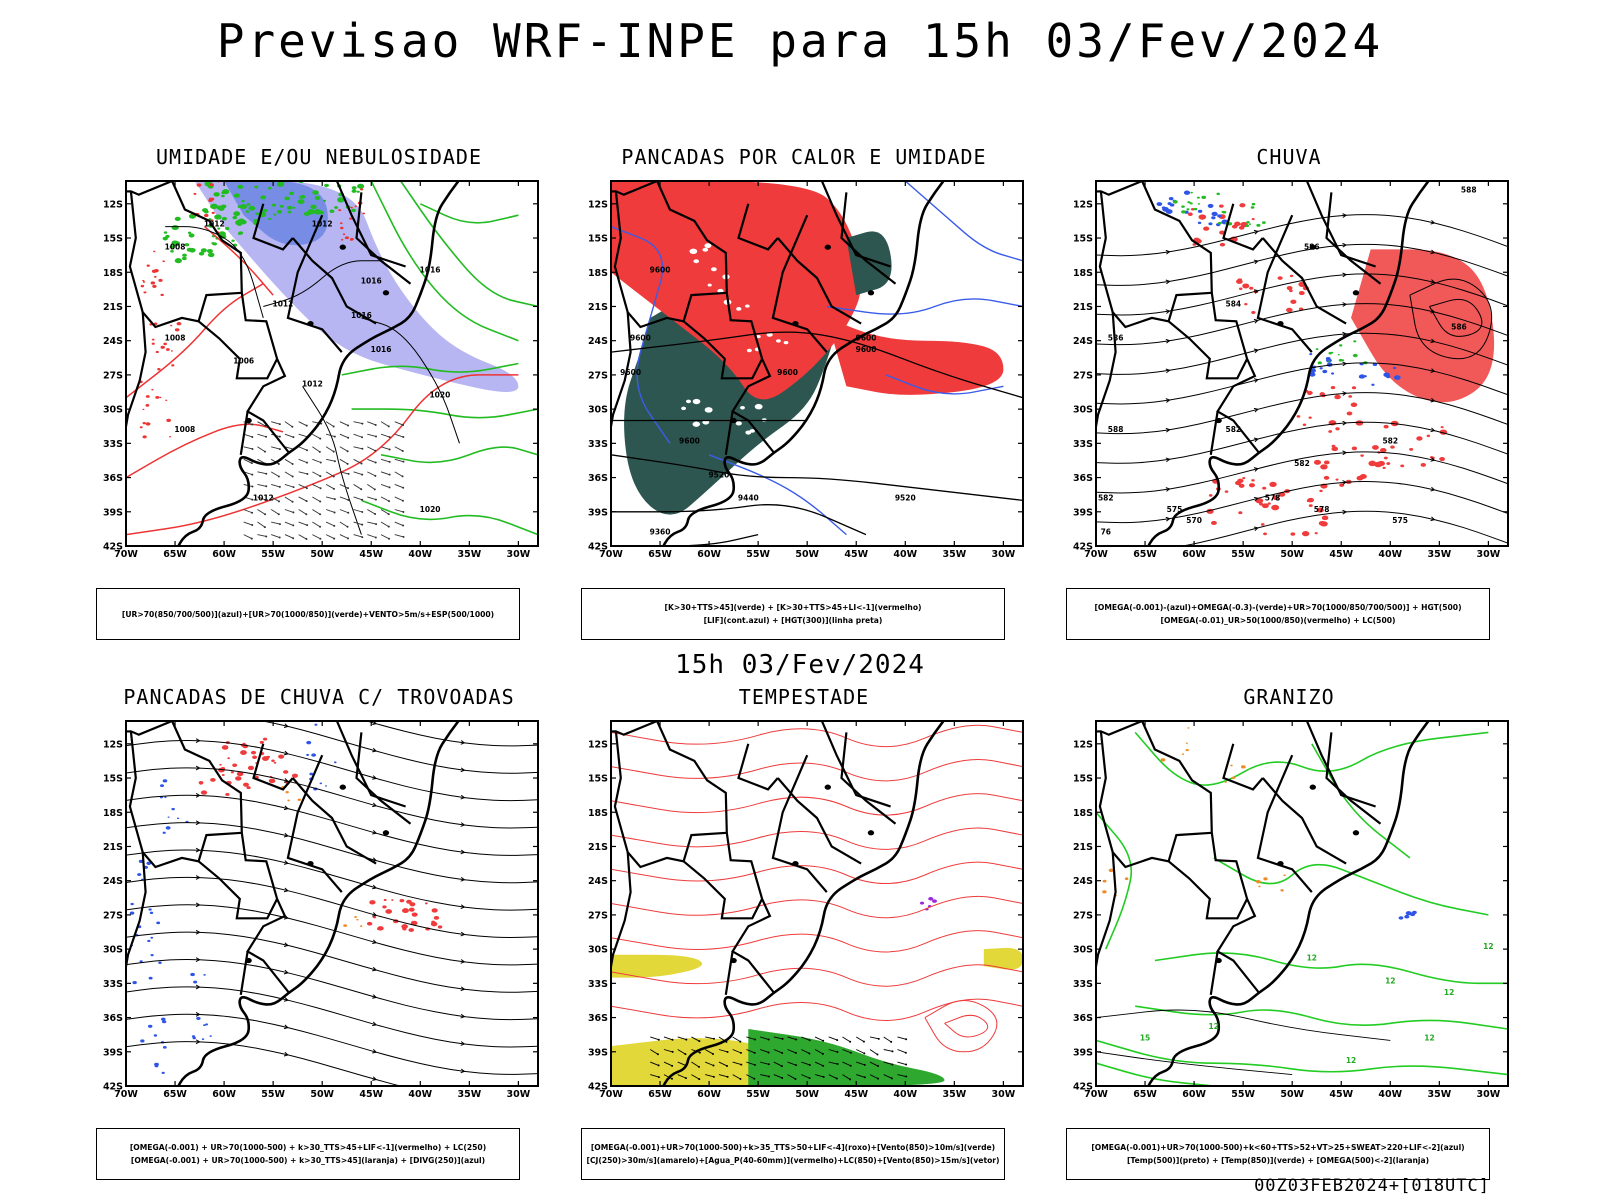  What do you see at coordinates (1145, 1037) in the screenshot?
I see `contour-label: 15` at bounding box center [1145, 1037].